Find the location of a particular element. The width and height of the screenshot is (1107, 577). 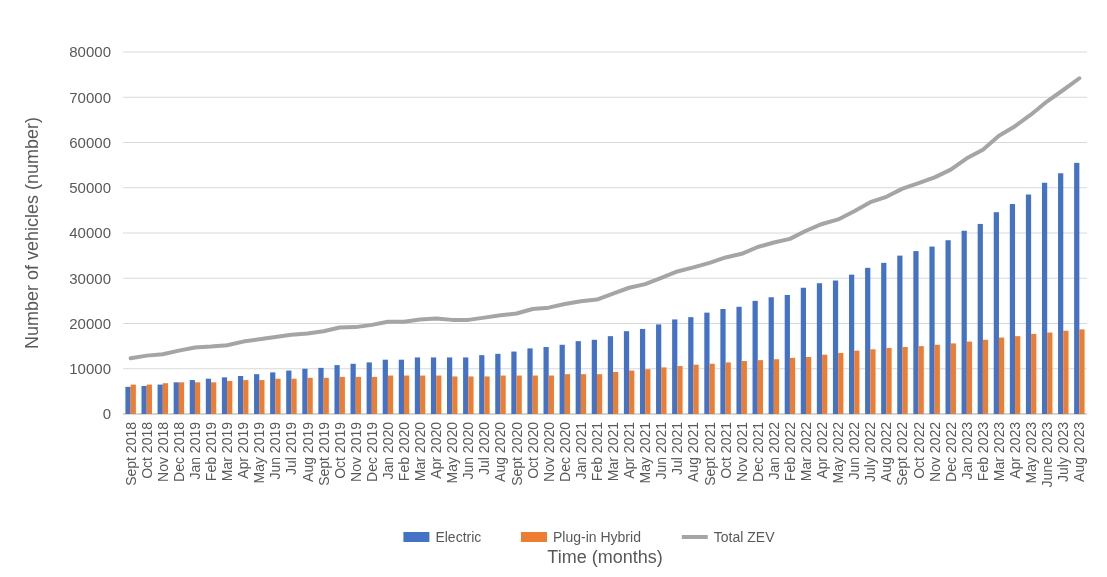

x-tick-label: May 2020 is located at coordinates (452, 452).